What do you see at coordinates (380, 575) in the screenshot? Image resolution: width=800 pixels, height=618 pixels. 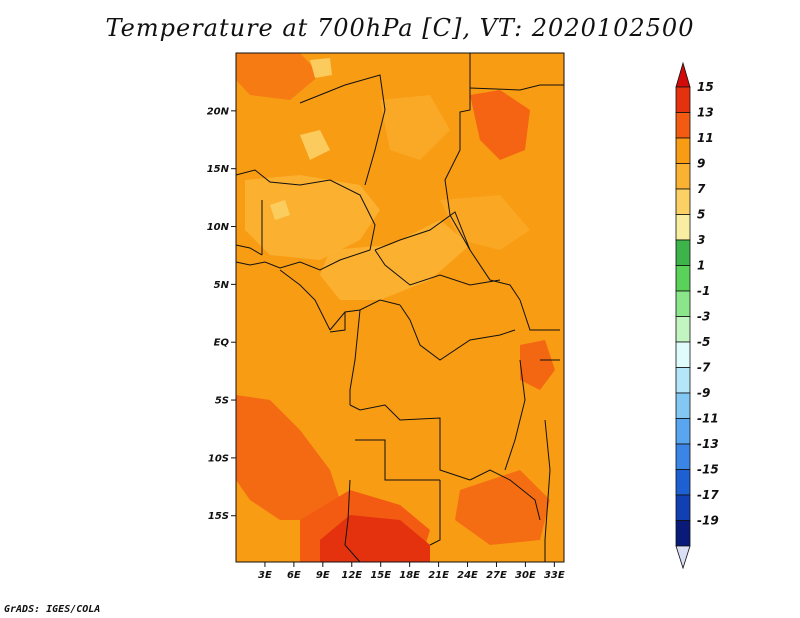 I see `lon-tick-label: 15E` at bounding box center [380, 575].